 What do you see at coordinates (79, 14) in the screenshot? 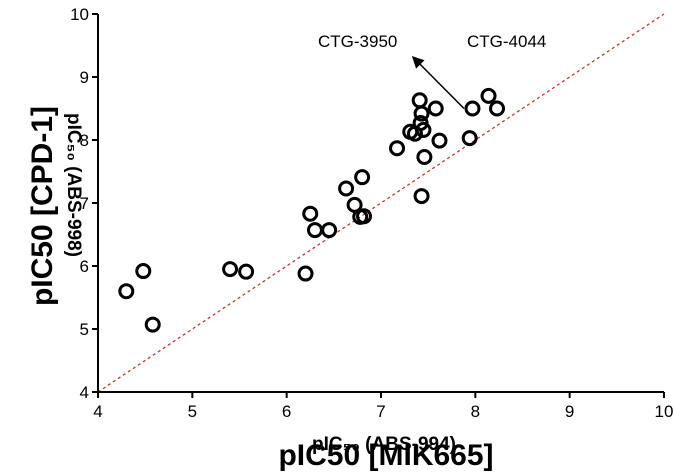
I see `y-tick-label: 10` at bounding box center [79, 14].